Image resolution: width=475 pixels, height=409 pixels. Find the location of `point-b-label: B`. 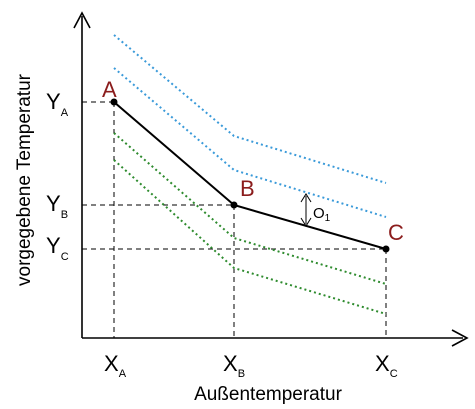

point-b-label: B is located at coordinates (247, 188).